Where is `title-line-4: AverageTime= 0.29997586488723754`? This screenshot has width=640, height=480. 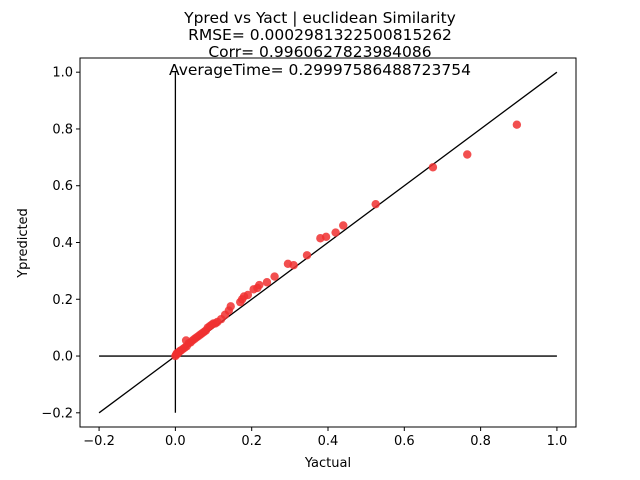 title-line-4: AverageTime= 0.29997586488723754 is located at coordinates (320, 70).